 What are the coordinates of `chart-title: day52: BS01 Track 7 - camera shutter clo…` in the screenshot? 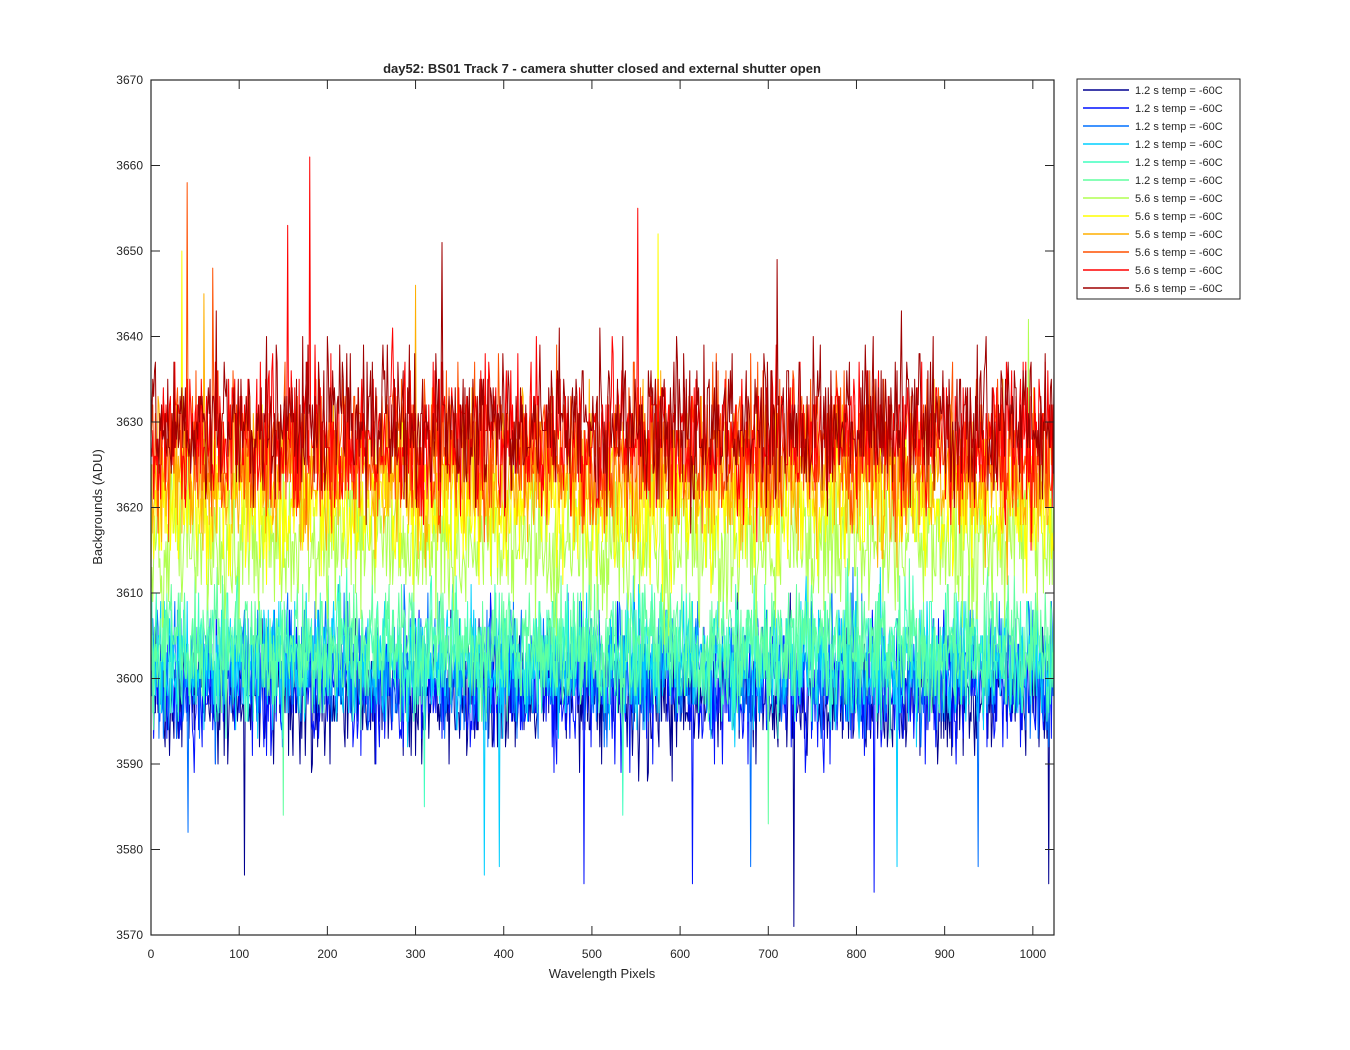 It's located at (602, 68).